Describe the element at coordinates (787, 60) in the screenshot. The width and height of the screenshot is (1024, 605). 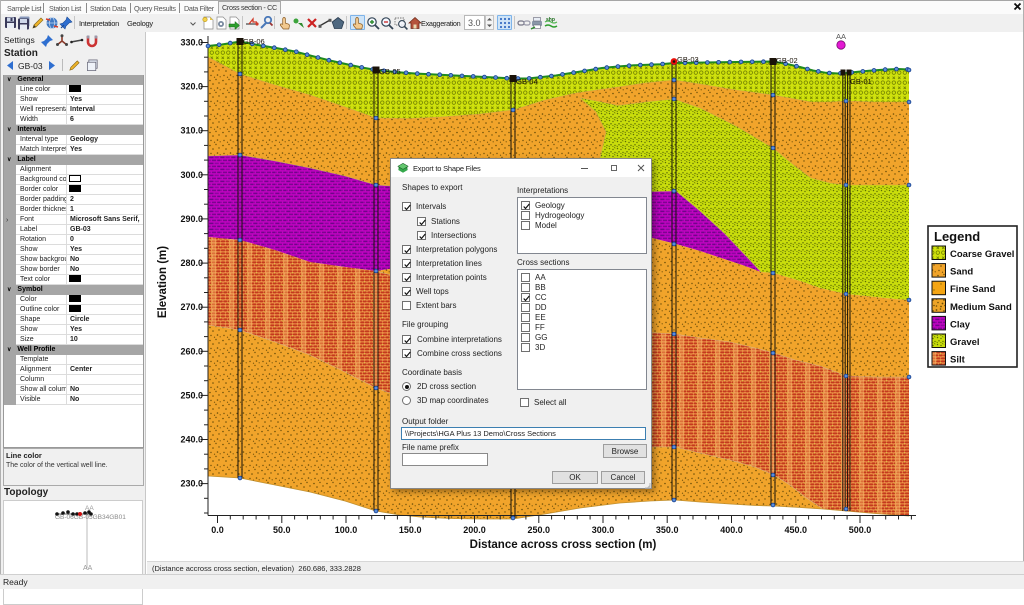
I see `svg-text: GB-02` at that location.